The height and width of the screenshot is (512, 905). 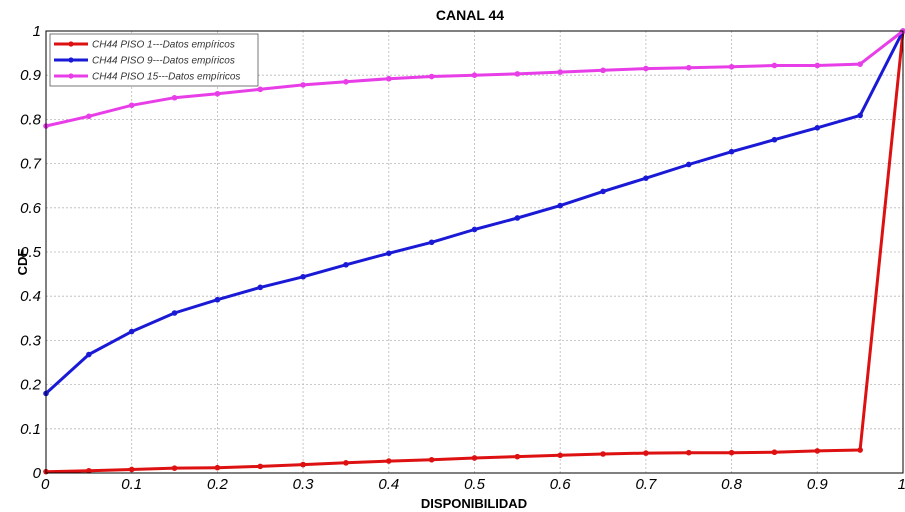 I want to click on y-tick-label: 0.7, so click(x=31, y=164).